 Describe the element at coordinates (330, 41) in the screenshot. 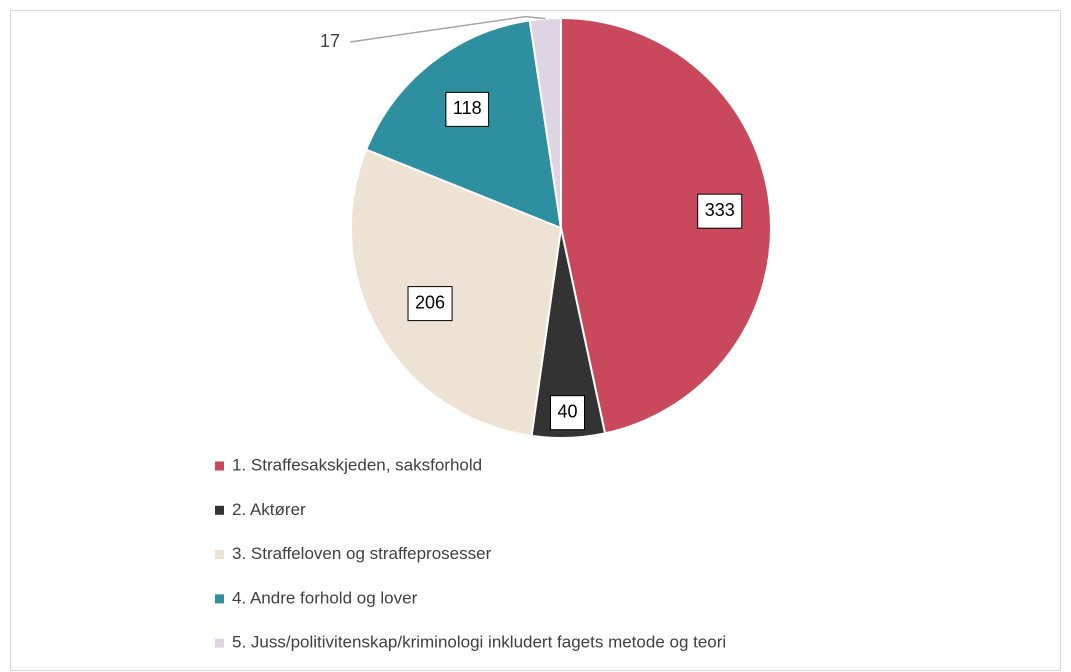

I see `data-label: 17` at that location.